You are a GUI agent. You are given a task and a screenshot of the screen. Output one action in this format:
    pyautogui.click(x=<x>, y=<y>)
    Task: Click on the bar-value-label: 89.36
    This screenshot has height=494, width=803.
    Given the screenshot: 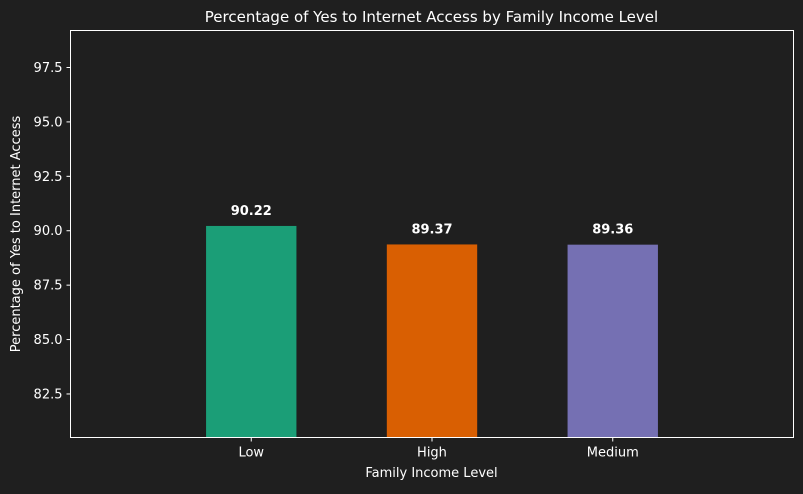 What is the action you would take?
    pyautogui.click(x=612, y=230)
    